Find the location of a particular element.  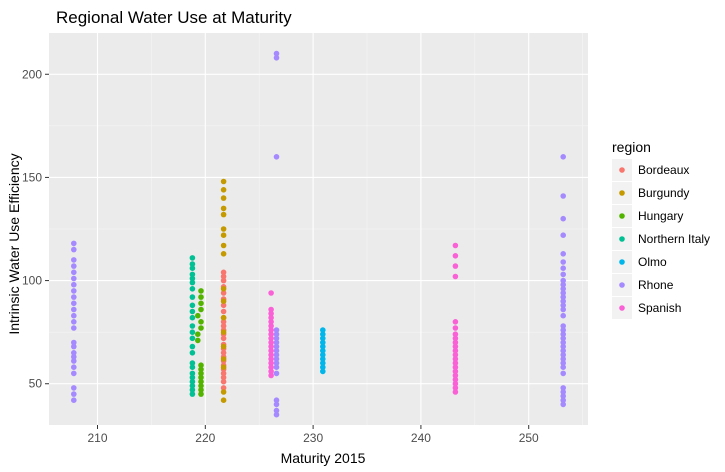

legend-swatch-olmo is located at coordinates (622, 262).